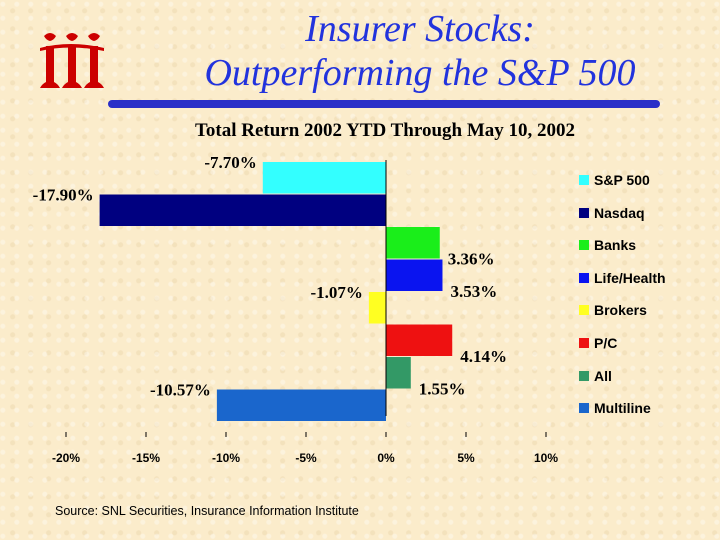 This screenshot has height=540, width=720. What do you see at coordinates (384, 104) in the screenshot?
I see `title-underline-rule` at bounding box center [384, 104].